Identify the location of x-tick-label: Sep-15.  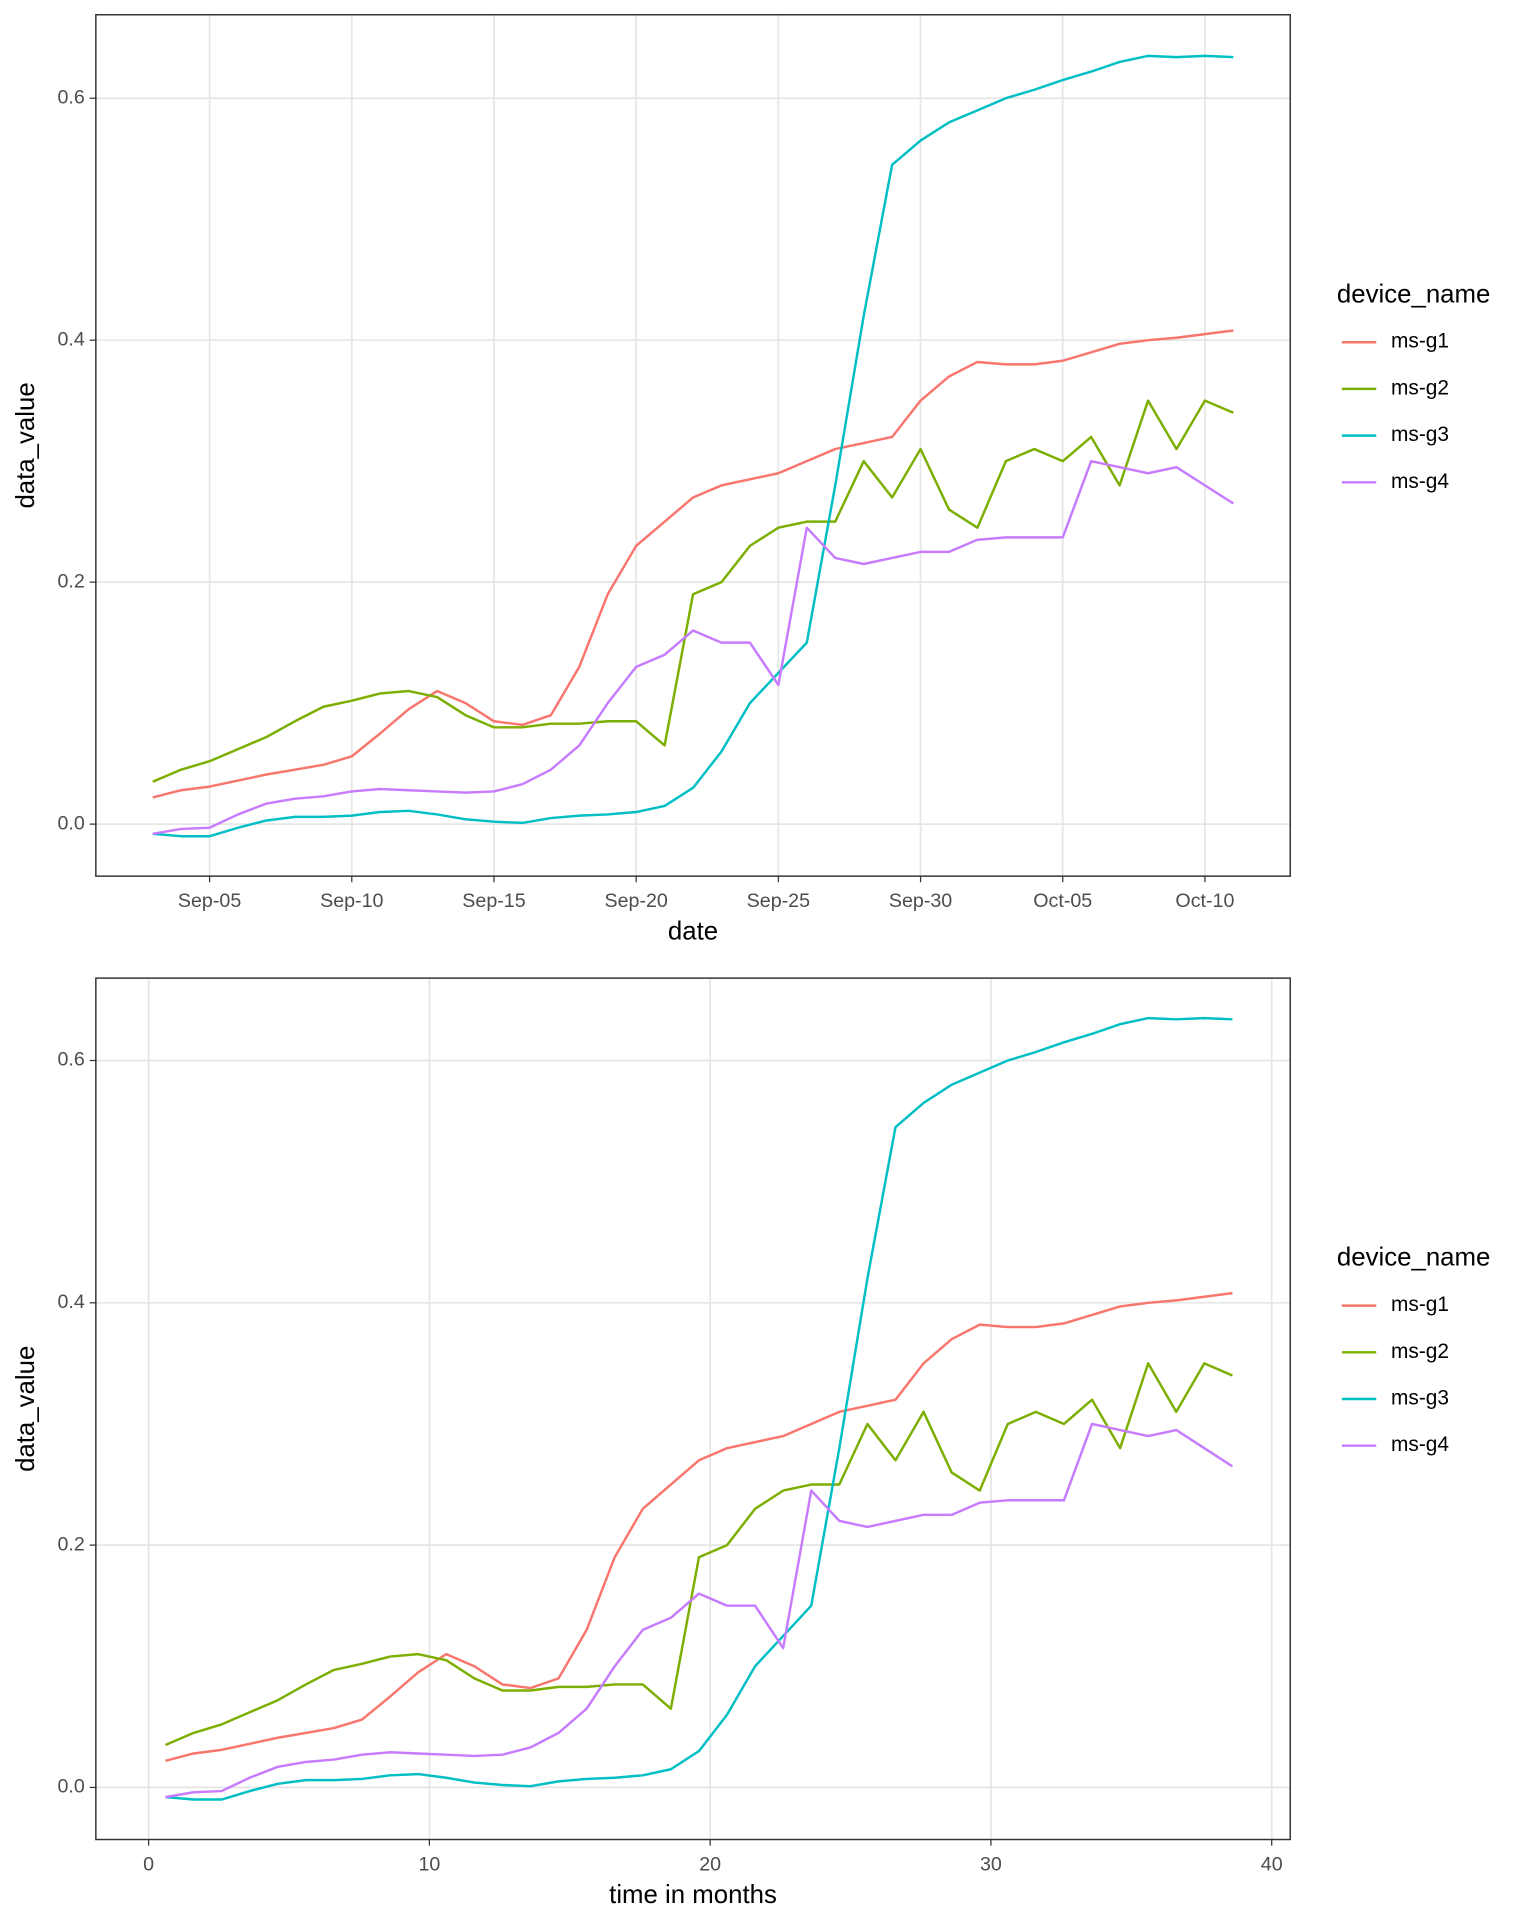
(493, 901).